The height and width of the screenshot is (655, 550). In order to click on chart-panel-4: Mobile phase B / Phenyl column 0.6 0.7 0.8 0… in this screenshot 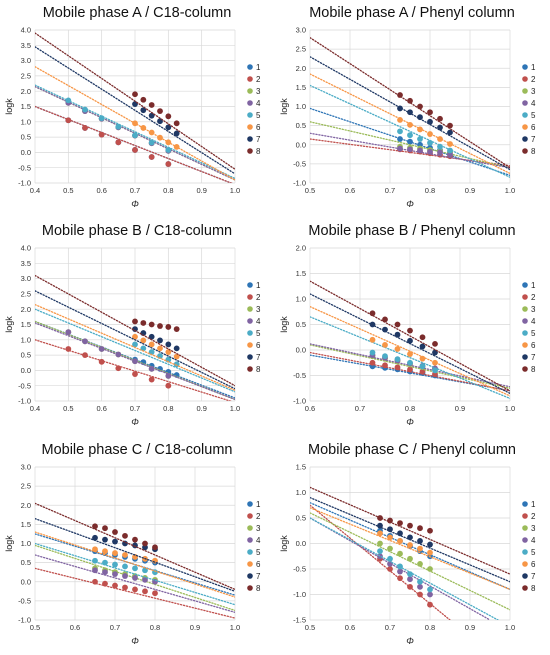, I will do `click(407, 325)`.